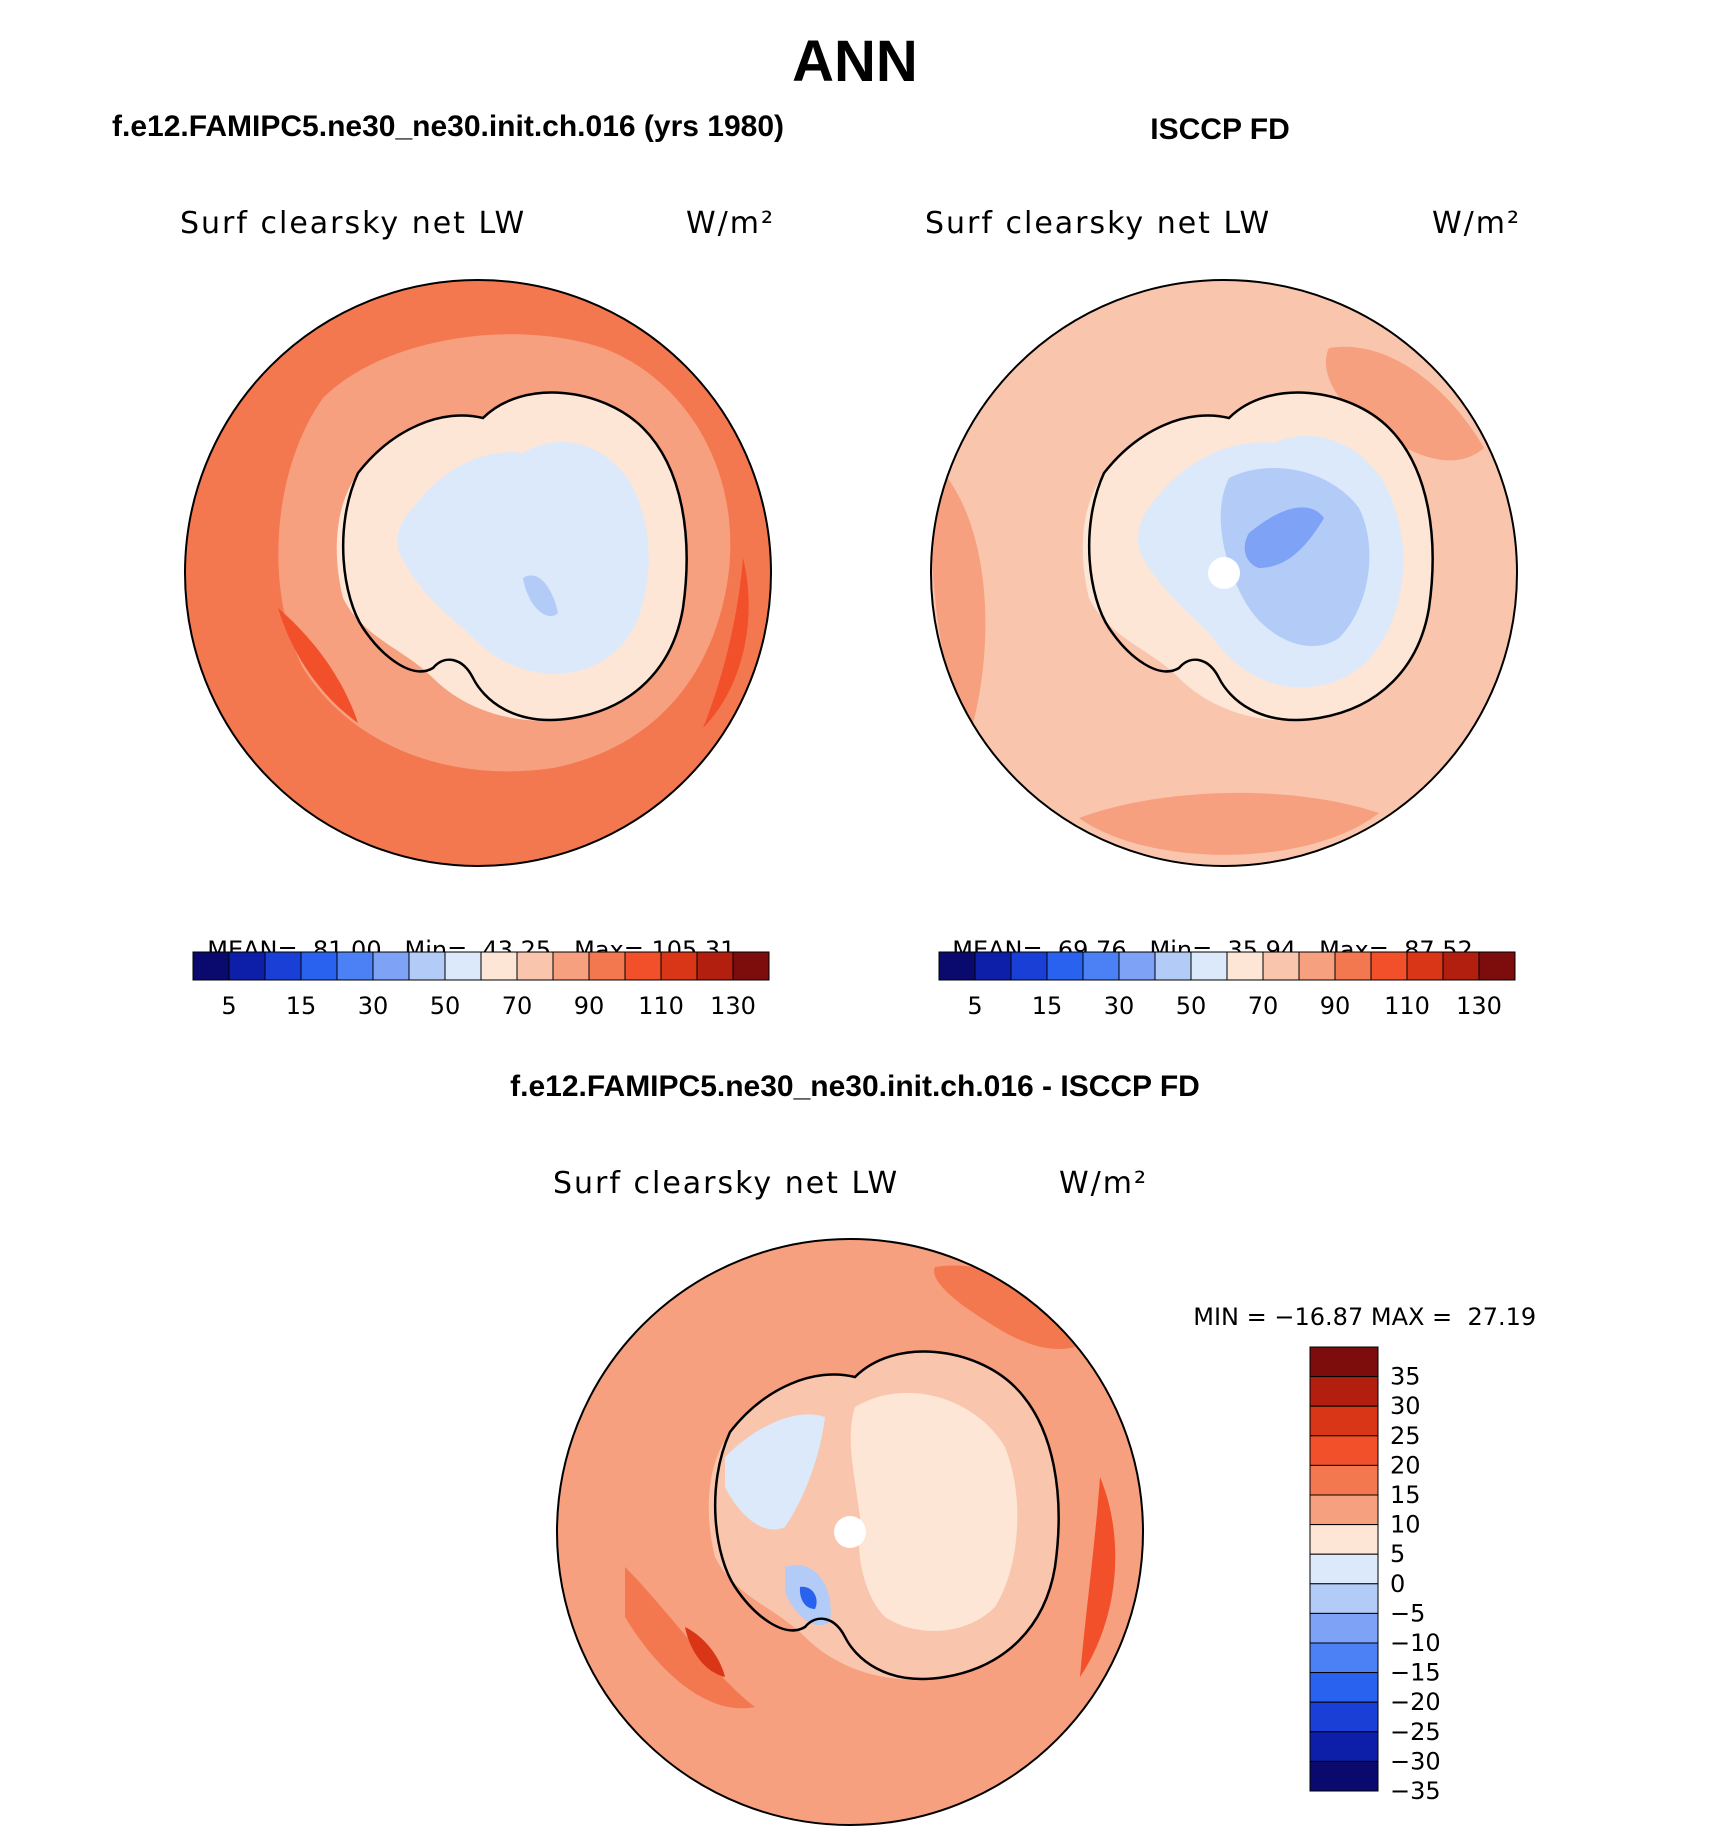  Describe the element at coordinates (1229, 823) in the screenshot. I see `obs-warm-patch-s` at that location.